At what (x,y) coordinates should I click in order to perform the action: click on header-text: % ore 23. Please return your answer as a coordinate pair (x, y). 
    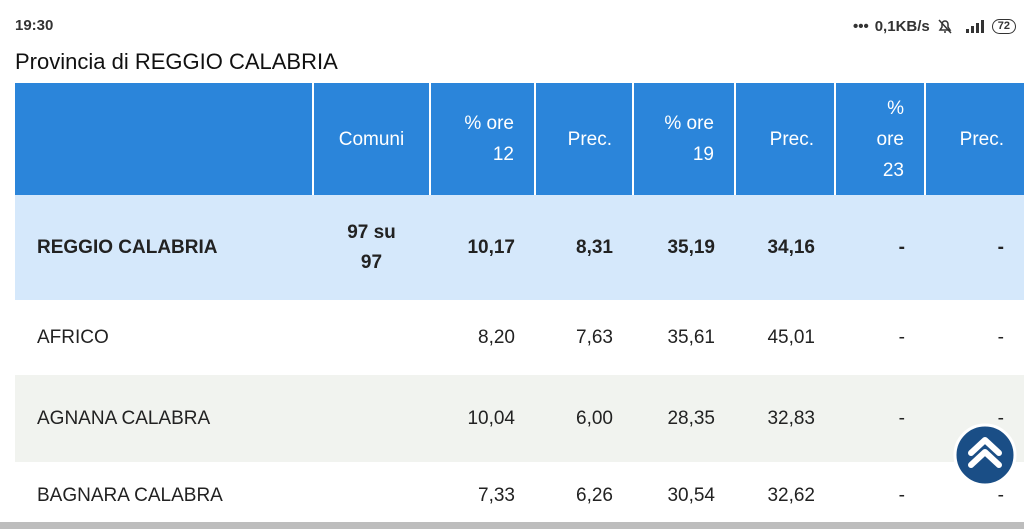
    Looking at the image, I should click on (890, 139).